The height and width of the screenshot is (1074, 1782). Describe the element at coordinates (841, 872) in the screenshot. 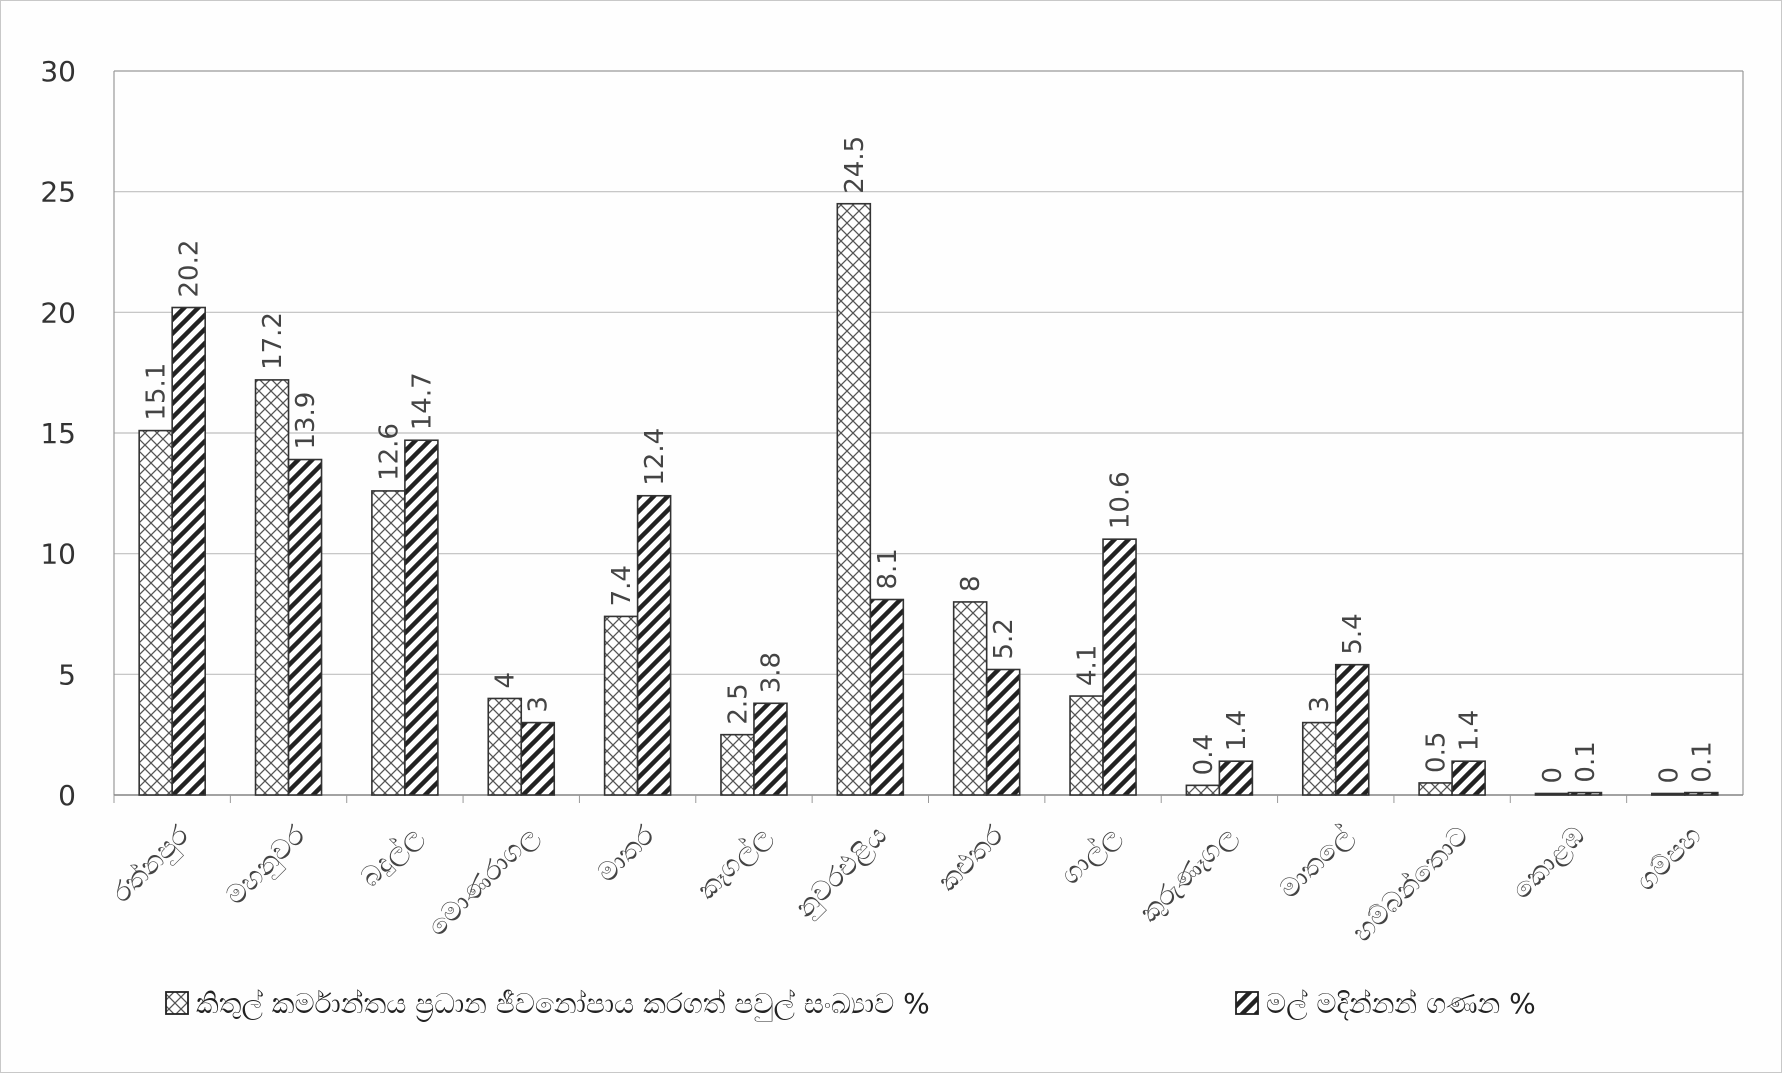

I see `category-label: නුවරඑළිය` at that location.